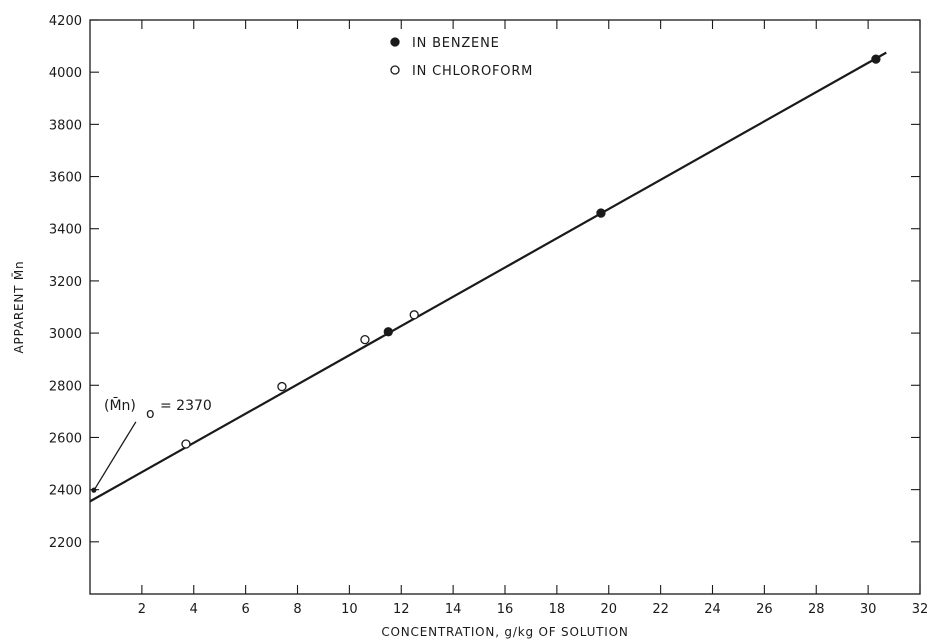  Describe the element at coordinates (65, 73) in the screenshot. I see `y-tick-label: 4000` at that location.